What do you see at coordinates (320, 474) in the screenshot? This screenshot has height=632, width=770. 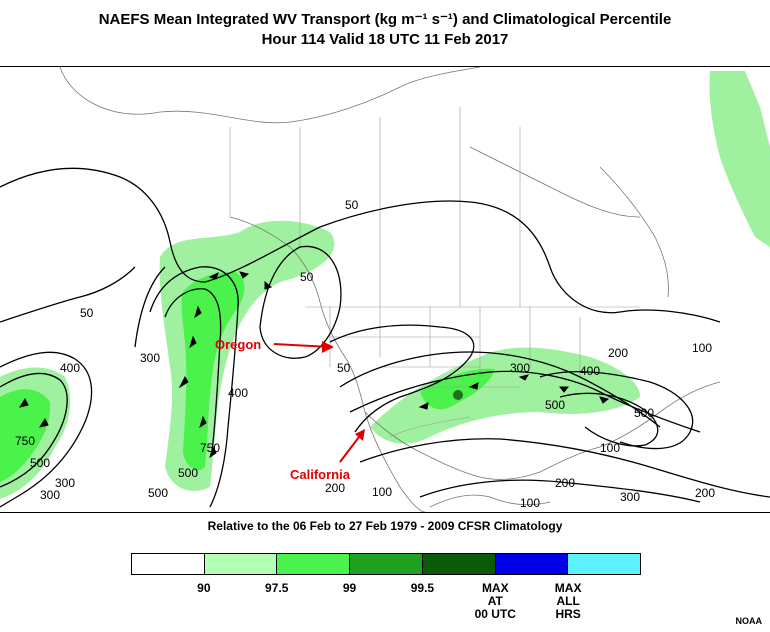 I see `california-label: California` at bounding box center [320, 474].